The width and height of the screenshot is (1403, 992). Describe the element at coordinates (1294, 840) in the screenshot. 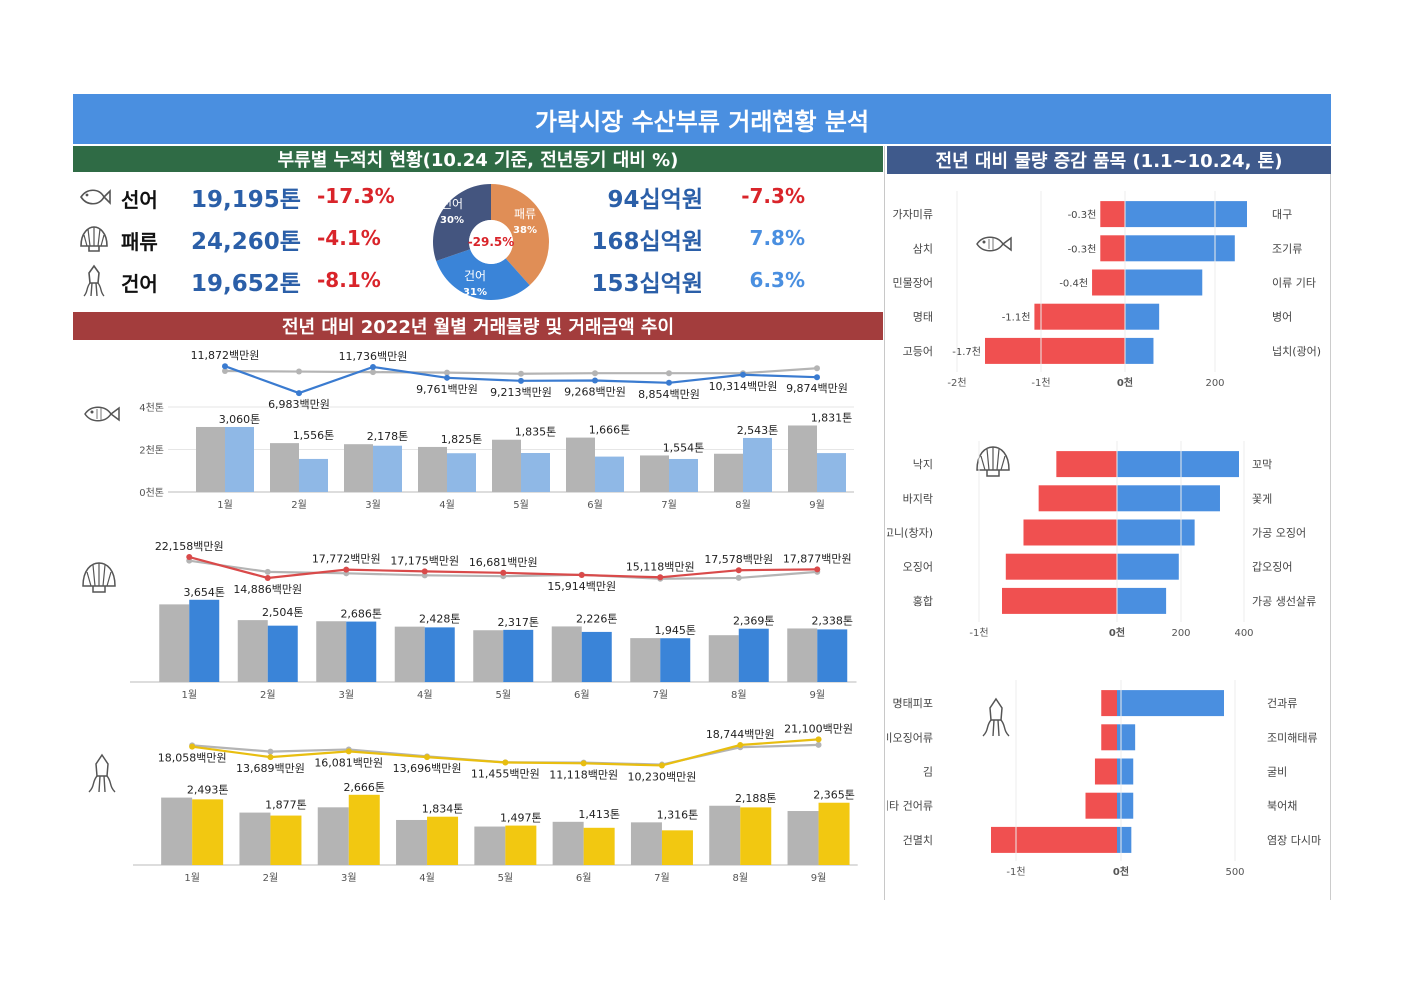

I see `increase-item-label: 염장 다시마` at that location.